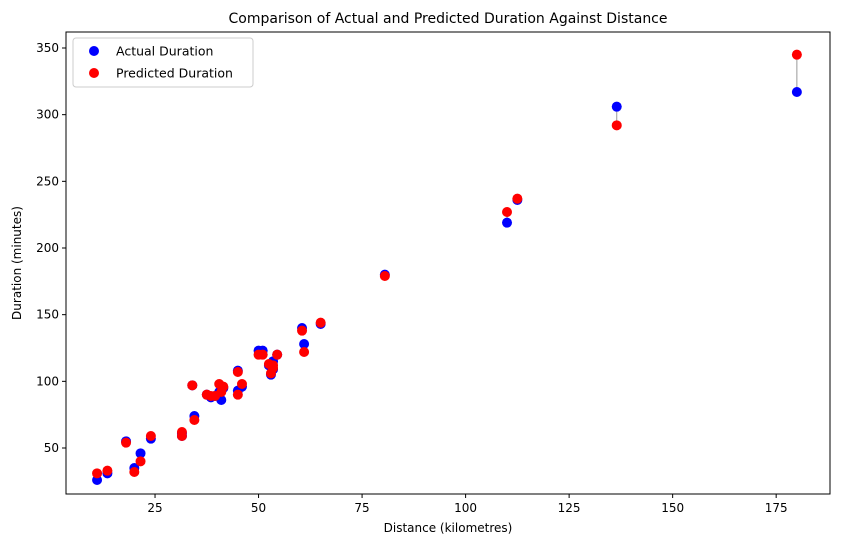 The width and height of the screenshot is (850, 547). Describe the element at coordinates (47, 181) in the screenshot. I see `y-tick-label: 250` at that location.